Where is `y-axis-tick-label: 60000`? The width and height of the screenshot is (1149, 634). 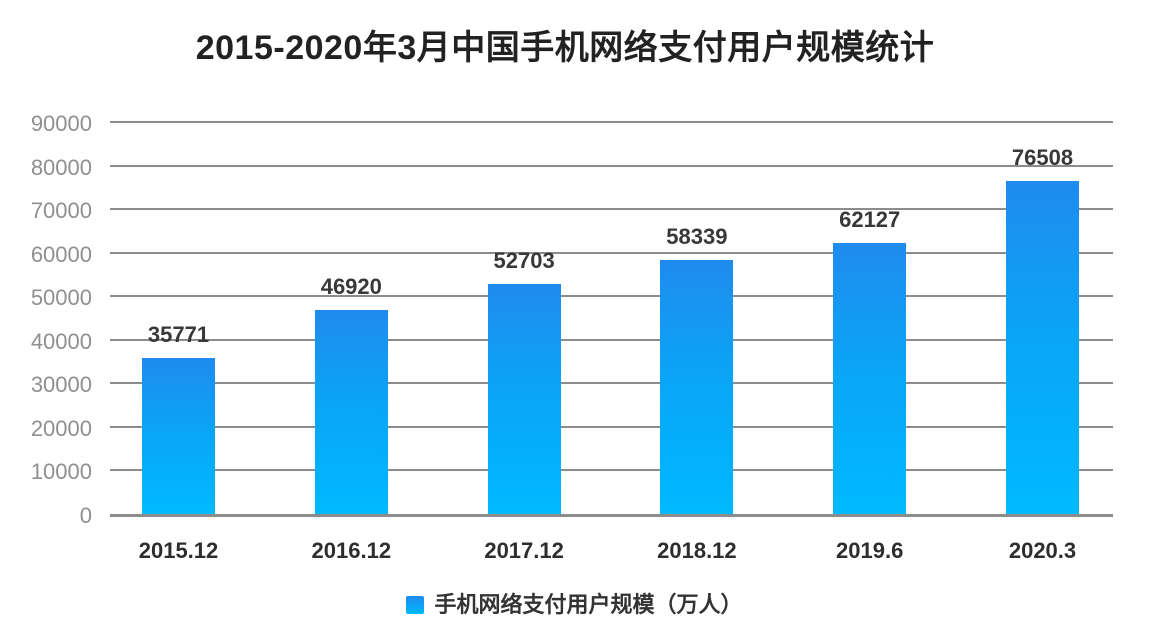
y-axis-tick-label: 60000 is located at coordinates (61, 254).